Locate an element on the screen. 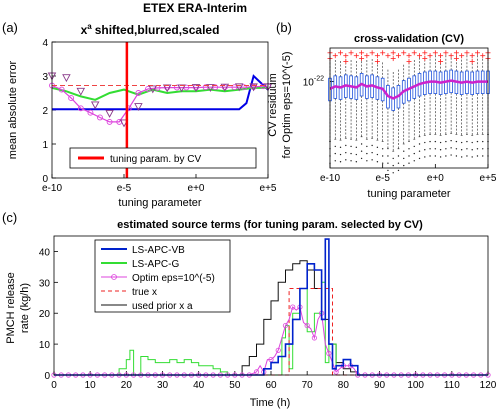  panel-a-title: xa shifted,blurred,scaled is located at coordinates (150, 29).